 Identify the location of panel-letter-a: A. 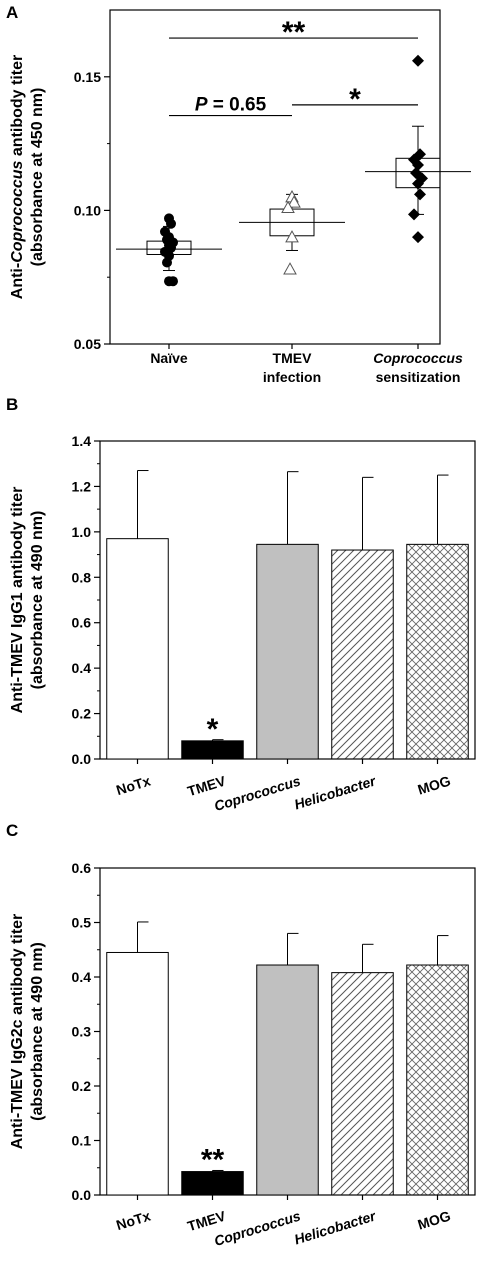
(12, 12).